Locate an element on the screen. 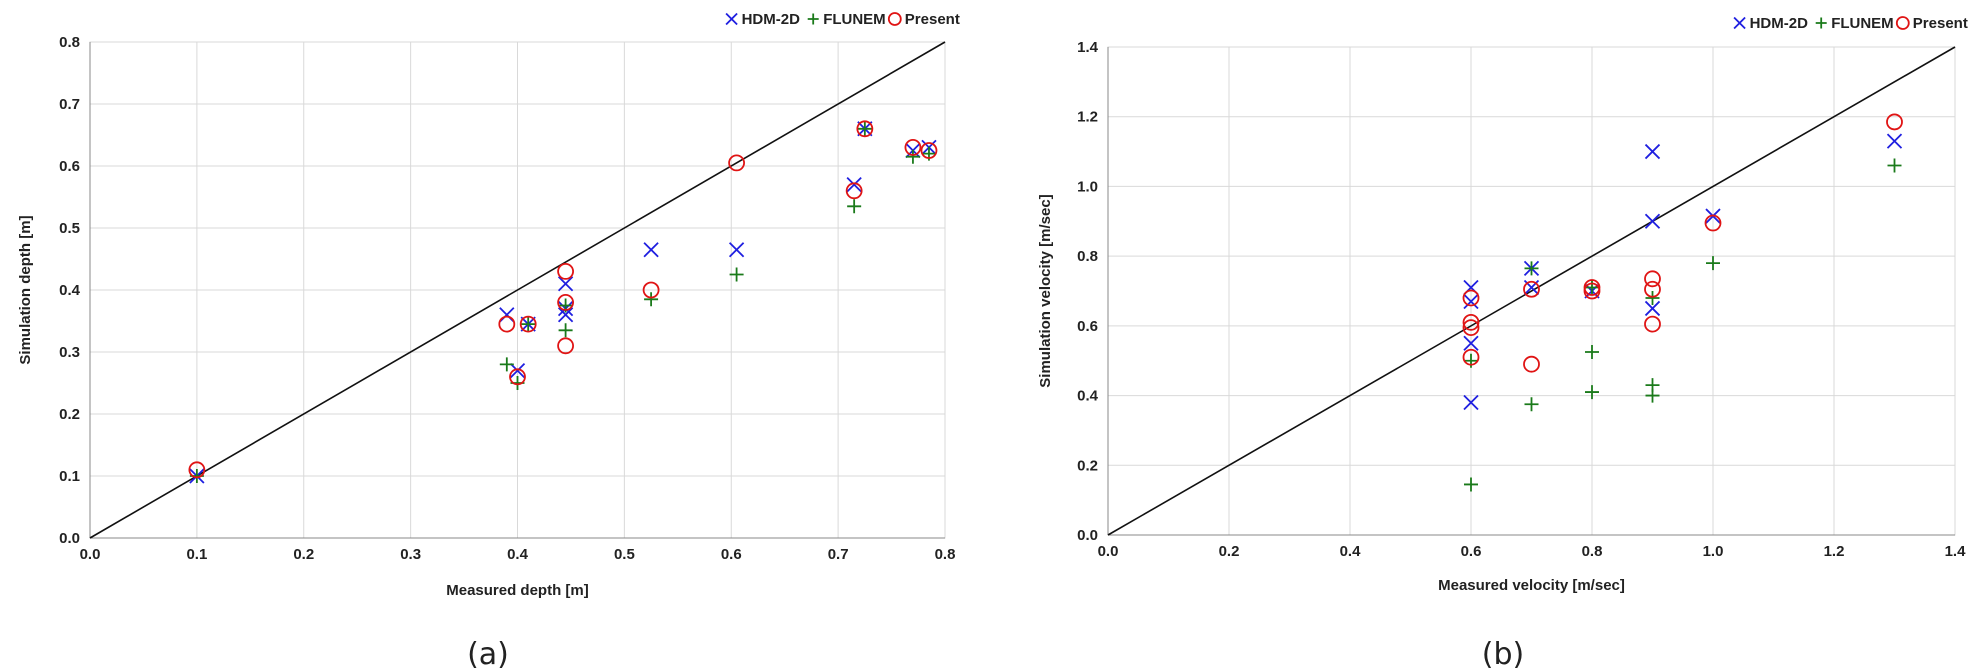  x-tick-label: 0.5 is located at coordinates (624, 554).